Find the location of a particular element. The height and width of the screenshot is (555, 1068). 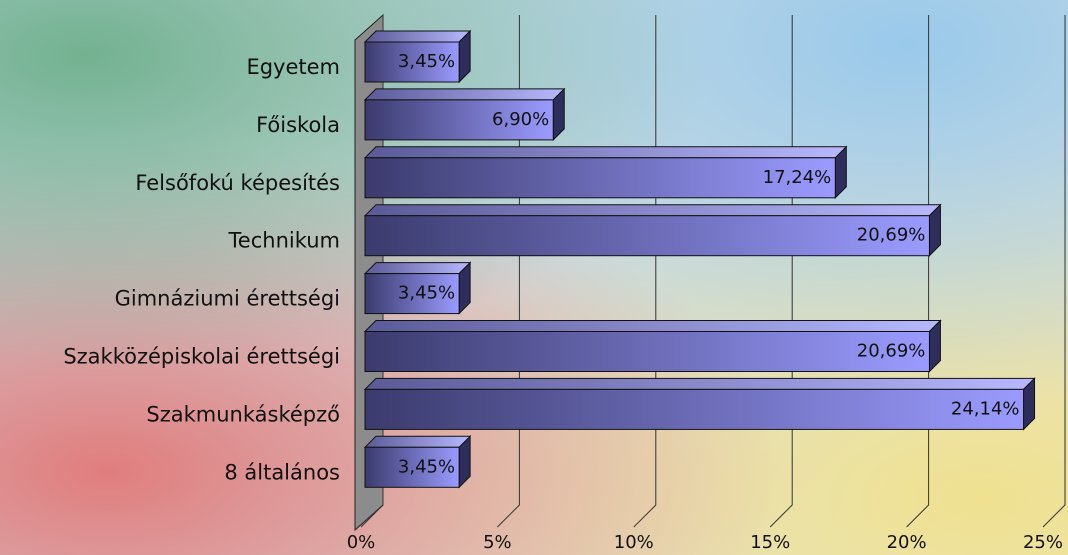

y-tick-label: Főiskola is located at coordinates (298, 125).